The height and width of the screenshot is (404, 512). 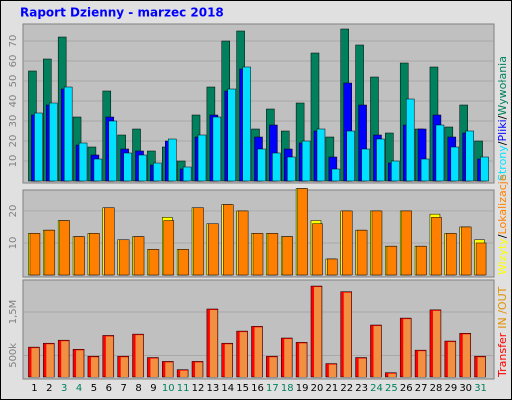 I want to click on x-tick-label: 14, so click(x=227, y=388).